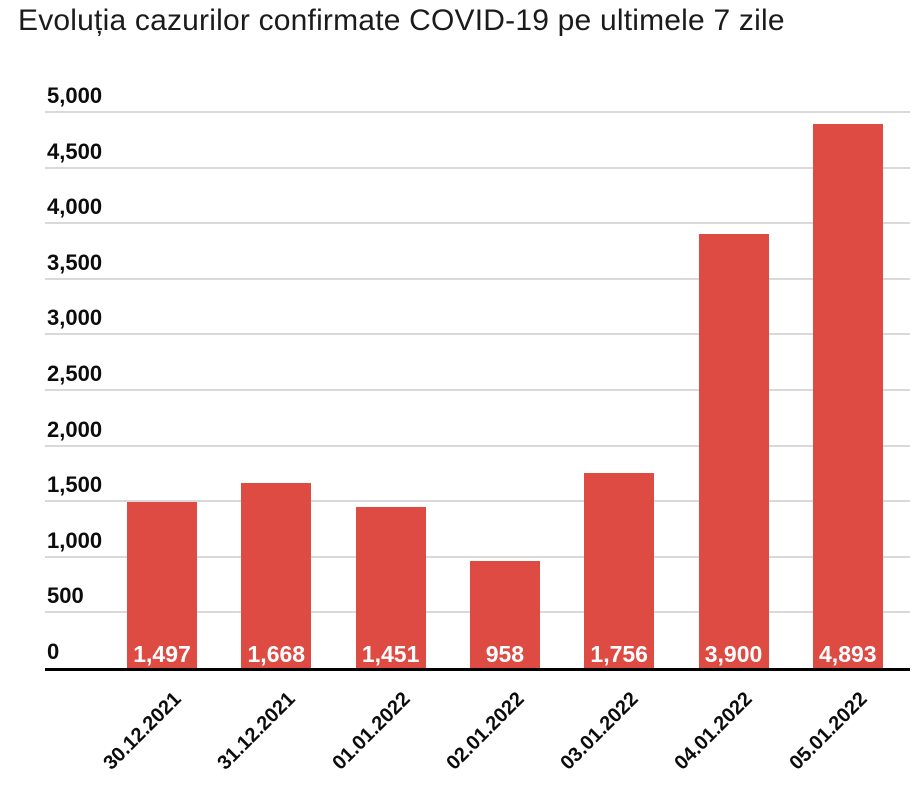 This screenshot has width=924, height=792. Describe the element at coordinates (848, 654) in the screenshot. I see `bar-value-label: 4,893` at that location.